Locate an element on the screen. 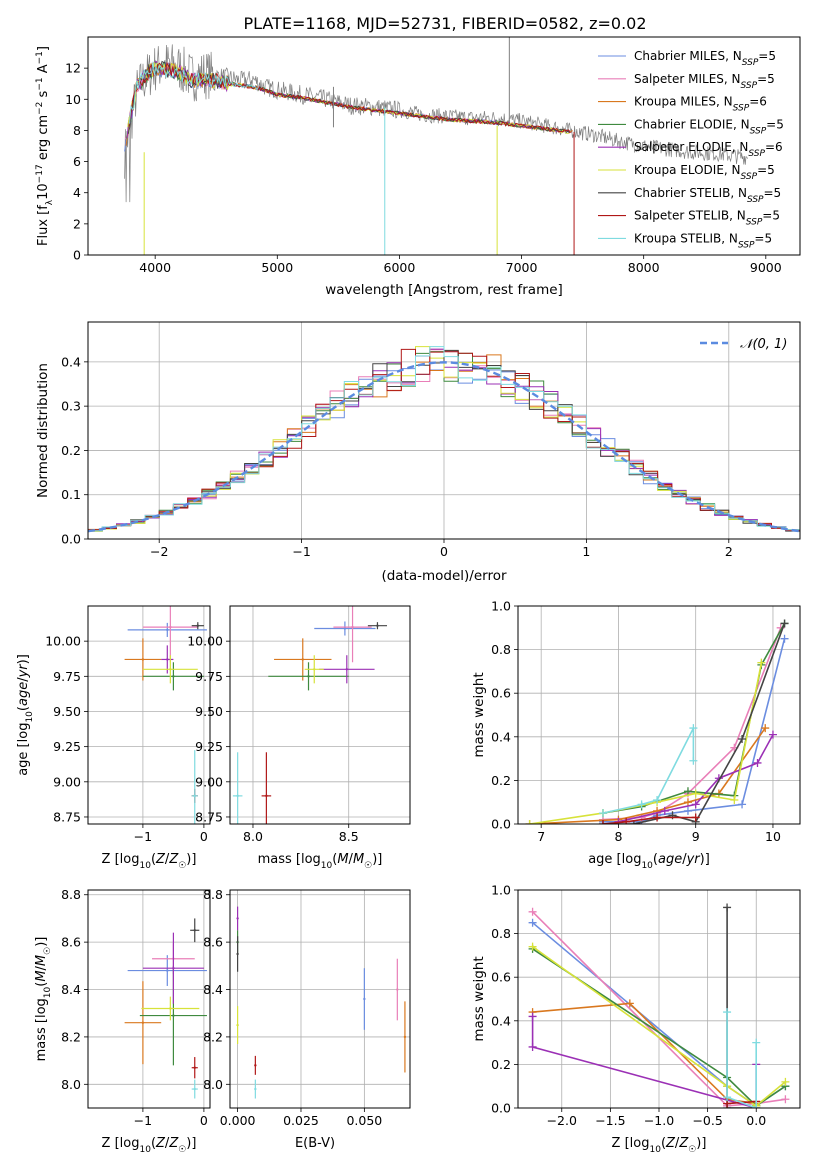 The height and width of the screenshot is (1170, 819). legend-entry-label: Salpeter MILES, NSSP=5 is located at coordinates (704, 81).